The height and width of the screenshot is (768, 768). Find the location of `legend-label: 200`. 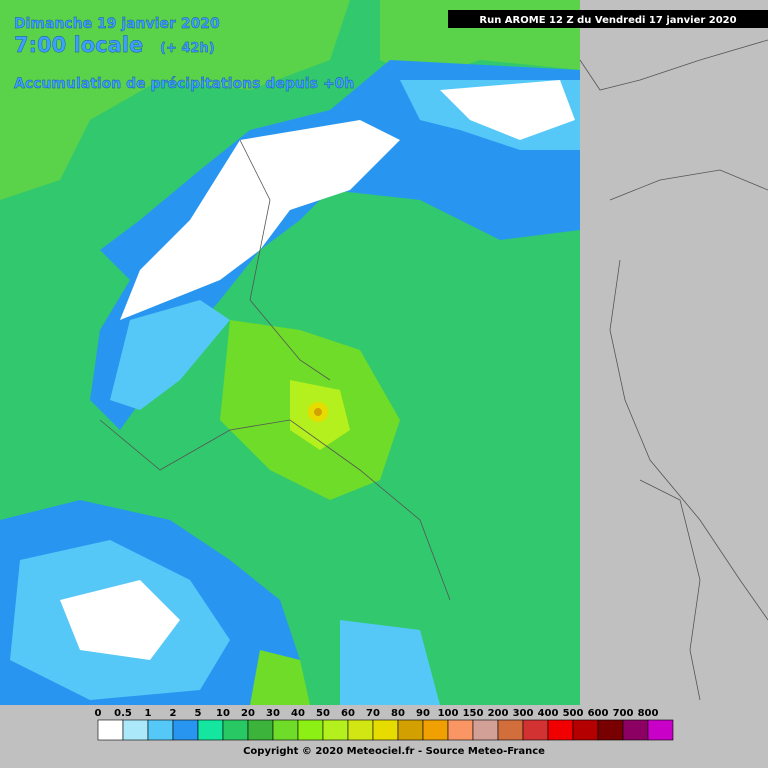

legend-label: 200 is located at coordinates (498, 713).